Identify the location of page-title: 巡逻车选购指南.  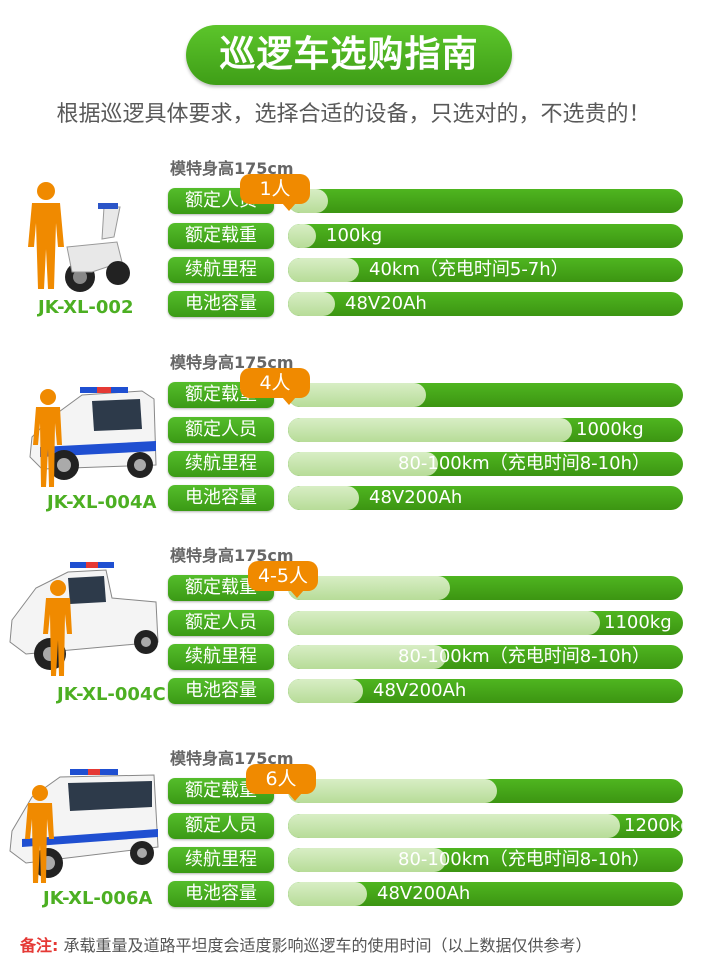
(349, 55).